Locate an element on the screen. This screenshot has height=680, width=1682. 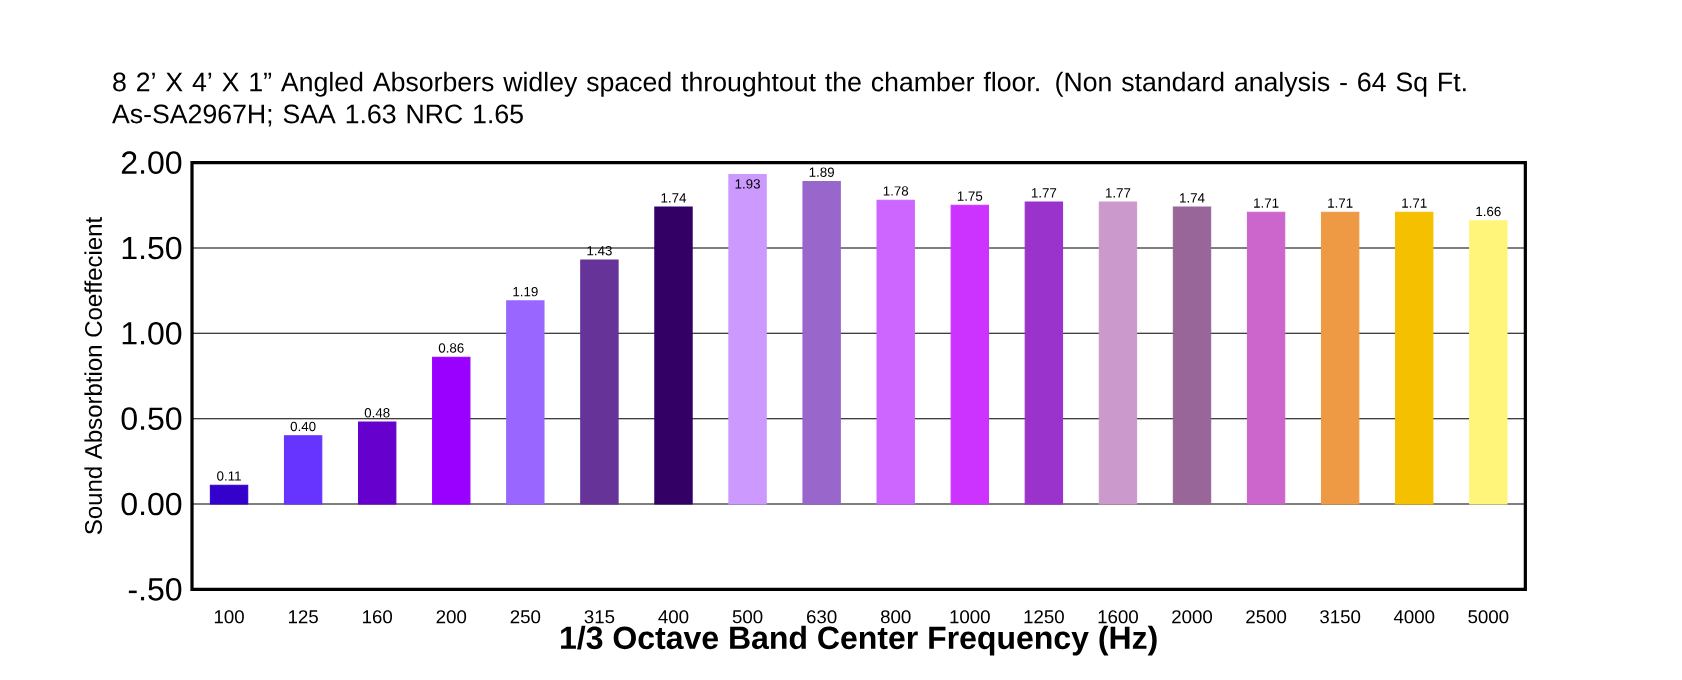
x-tick-label: 630 is located at coordinates (822, 617).